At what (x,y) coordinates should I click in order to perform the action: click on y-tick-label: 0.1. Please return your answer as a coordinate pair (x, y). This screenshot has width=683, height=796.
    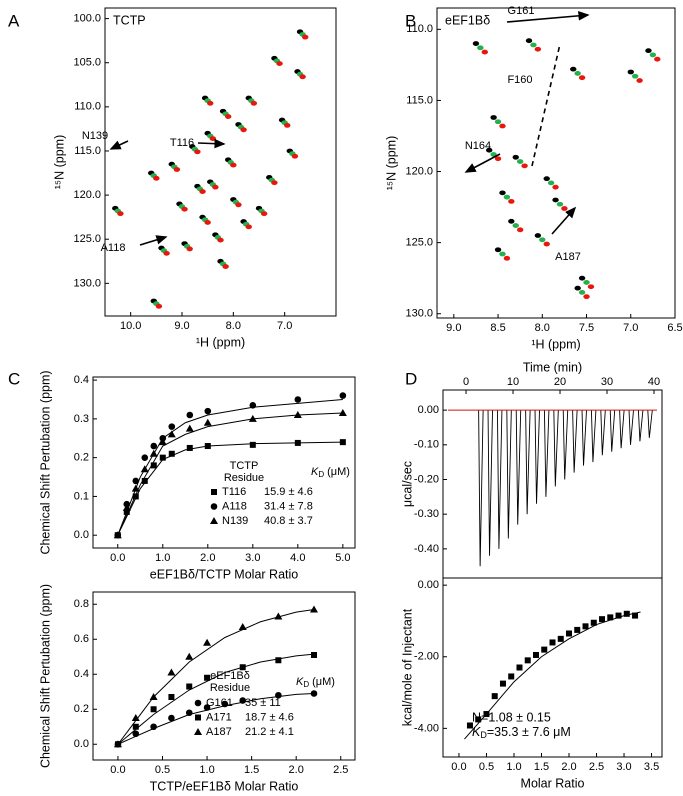
    Looking at the image, I should click on (81, 496).